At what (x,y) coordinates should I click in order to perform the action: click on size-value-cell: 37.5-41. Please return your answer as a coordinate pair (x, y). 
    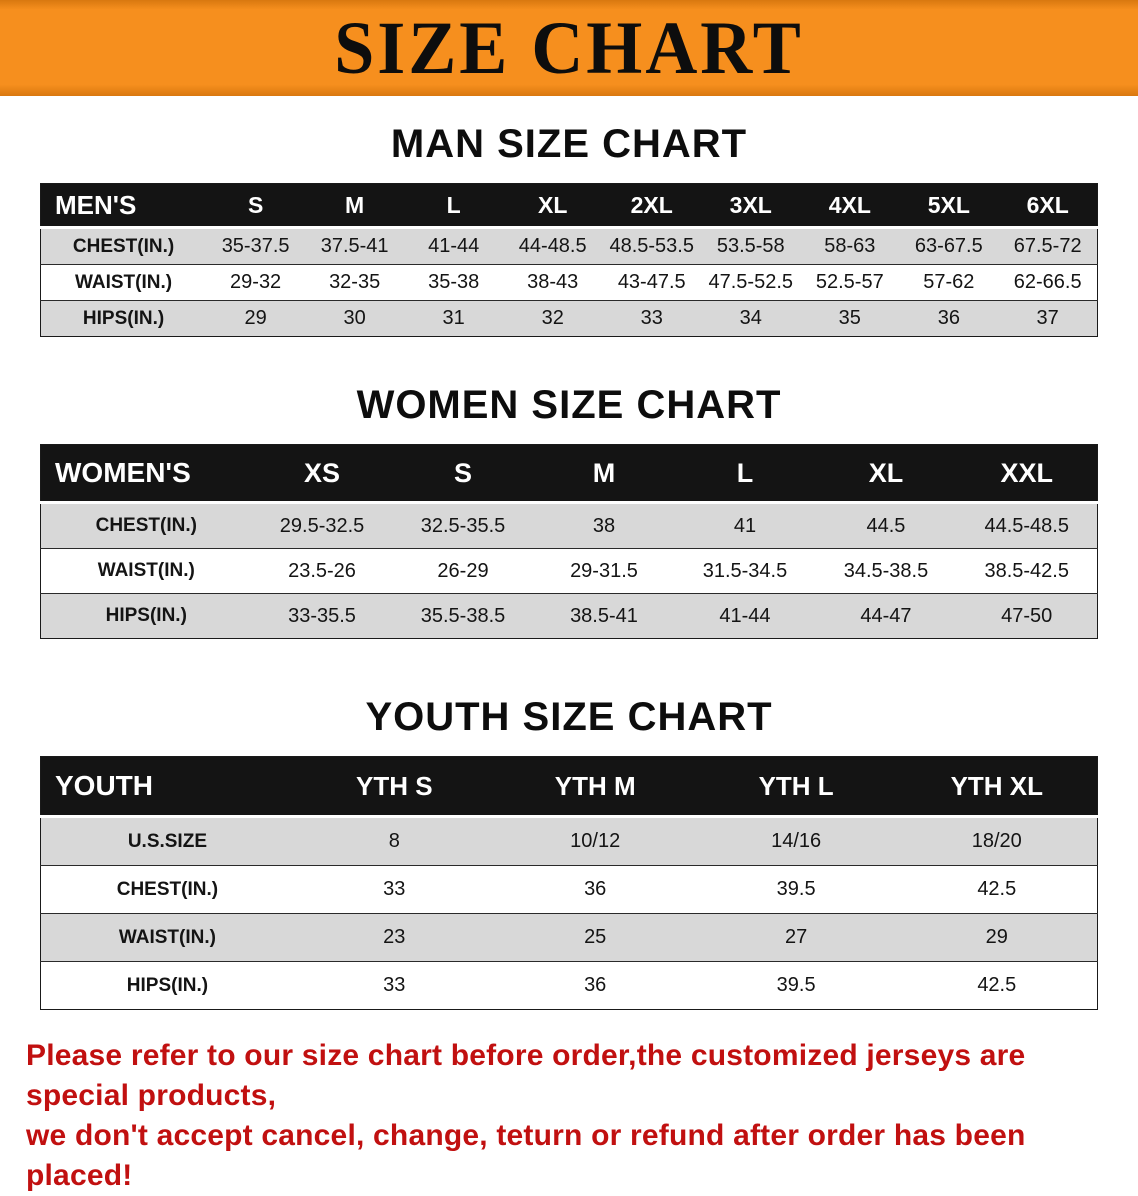
    Looking at the image, I should click on (355, 246).